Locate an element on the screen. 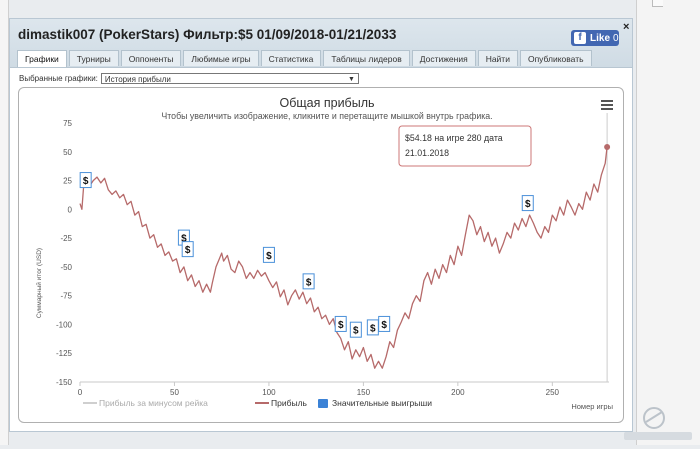 The image size is (700, 449). legend-item-label: Значительные выигрыши is located at coordinates (382, 403).